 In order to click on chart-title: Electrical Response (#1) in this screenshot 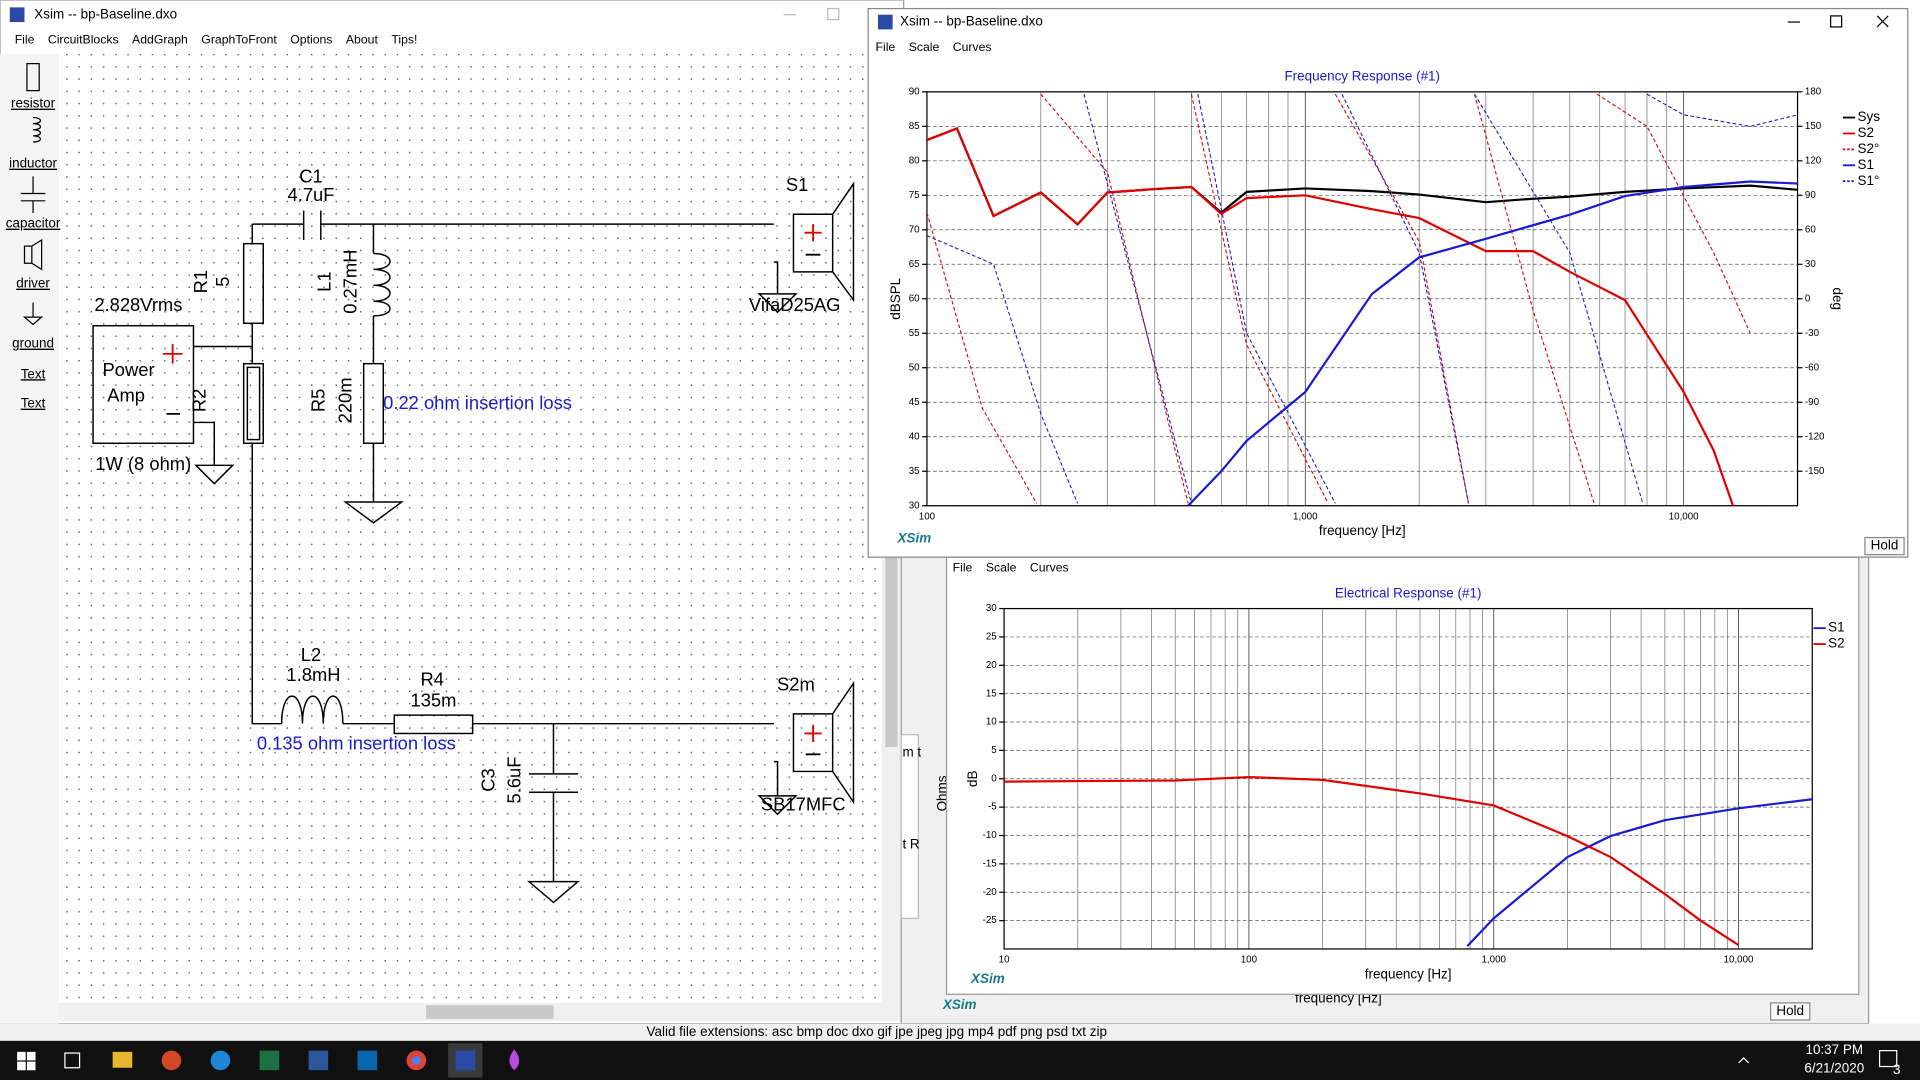, I will do `click(1408, 592)`.